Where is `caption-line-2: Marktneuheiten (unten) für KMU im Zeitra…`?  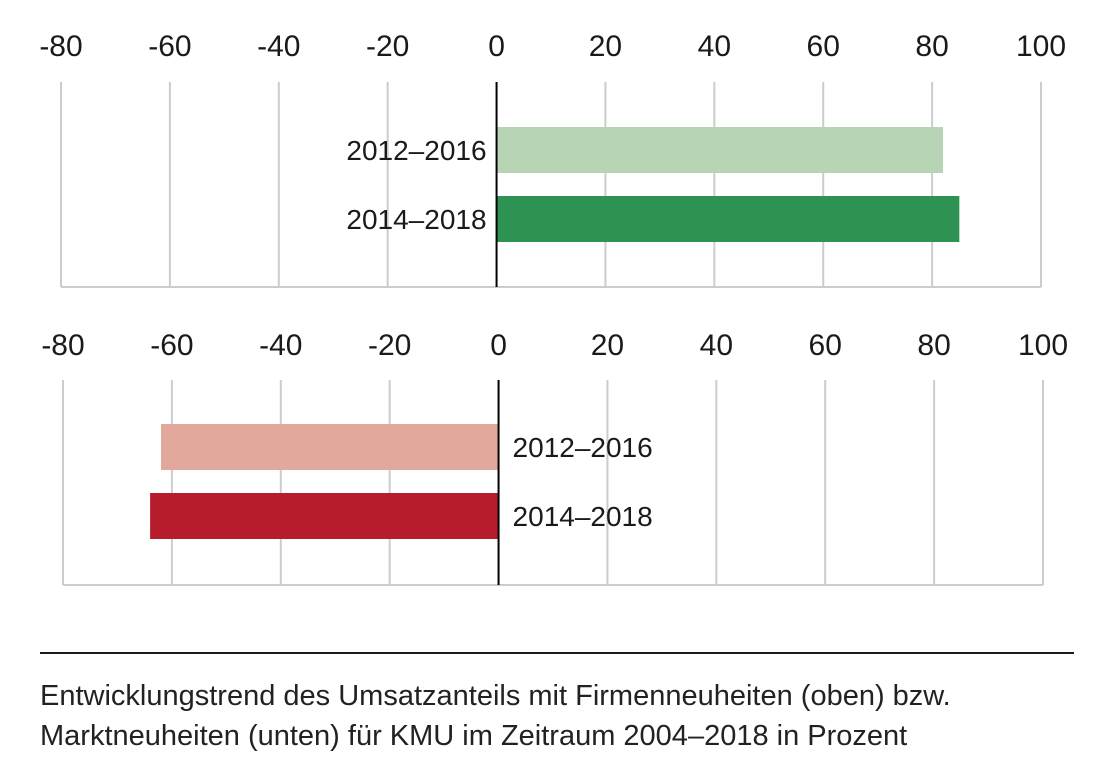 caption-line-2: Marktneuheiten (unten) für KMU im Zeitra… is located at coordinates (474, 736).